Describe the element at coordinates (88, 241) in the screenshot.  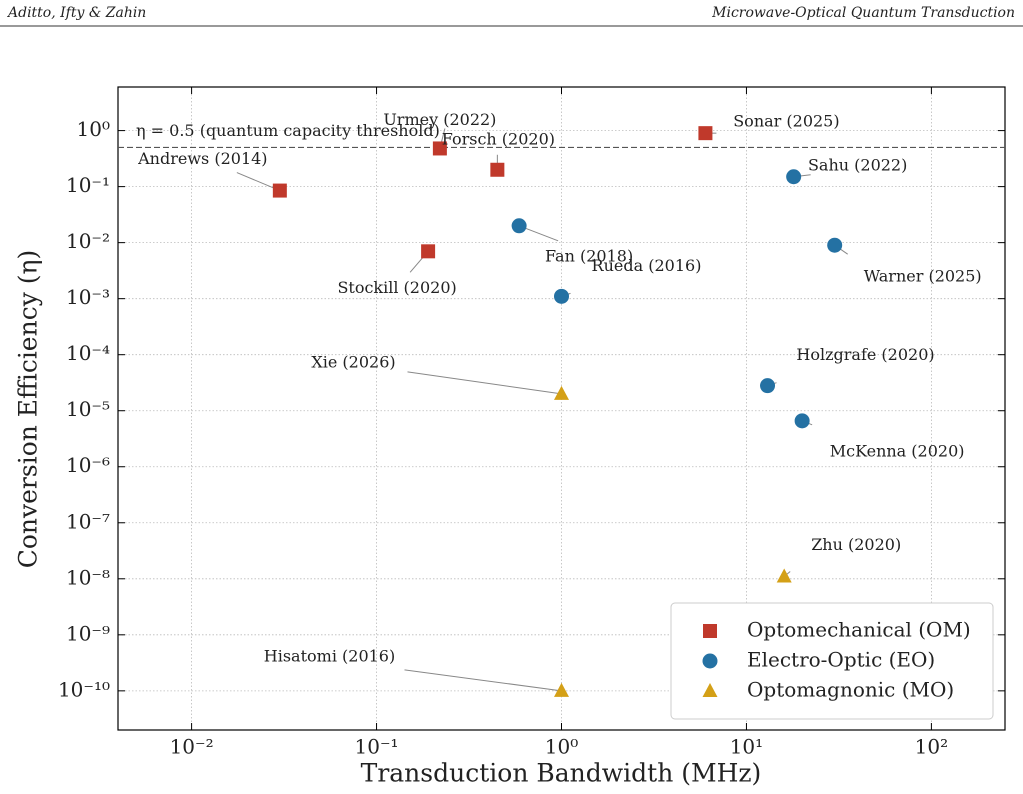
I see `y-tick-label: 10⁻²` at that location.